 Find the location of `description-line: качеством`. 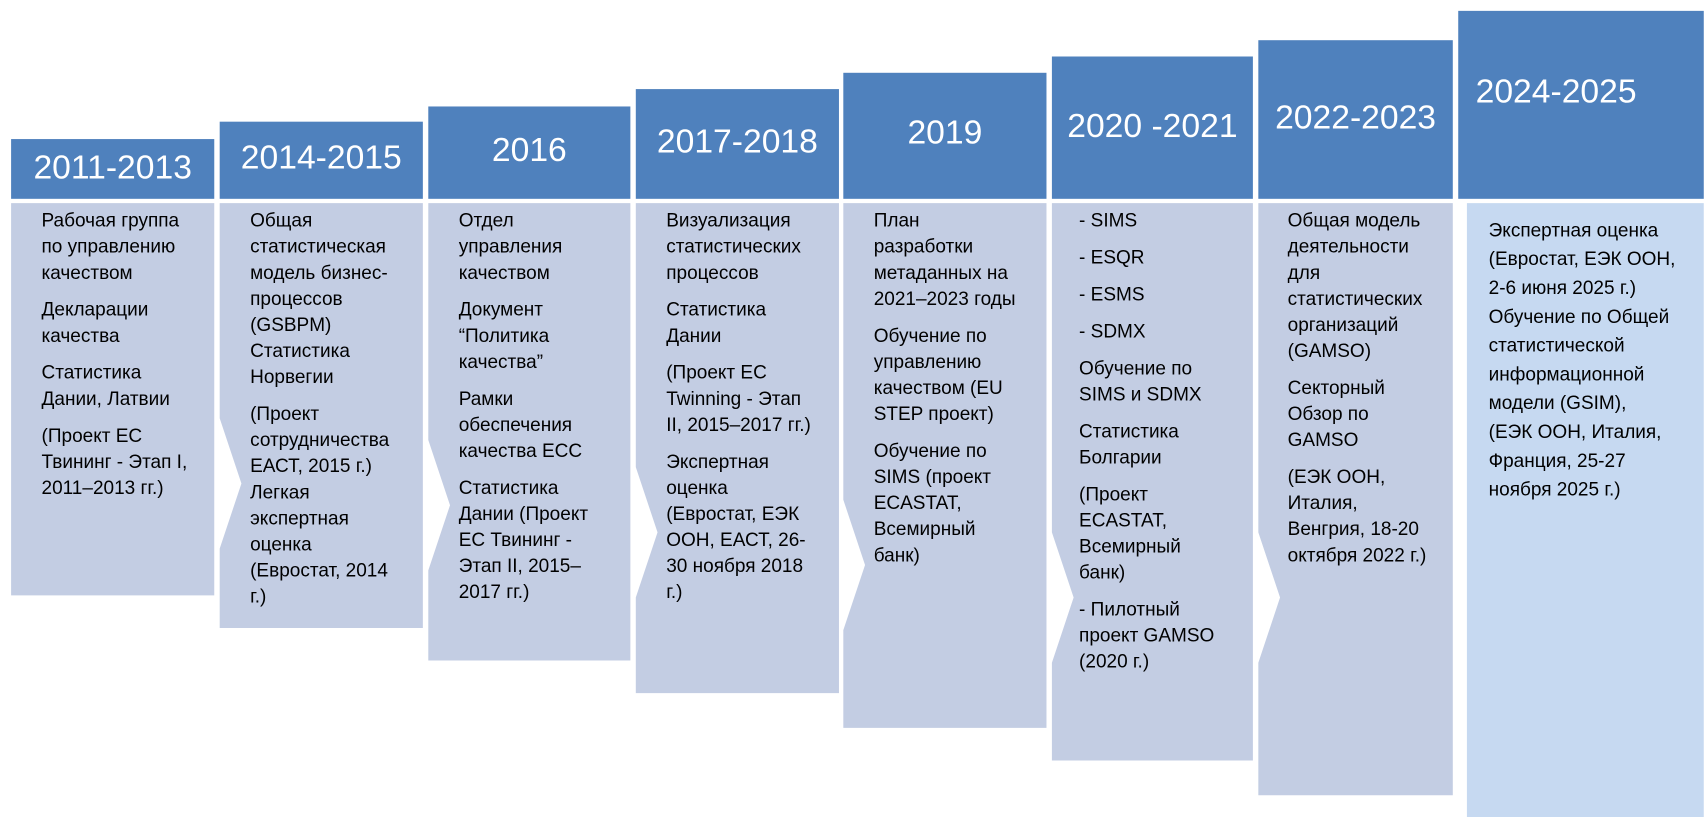

description-line: качеством is located at coordinates (504, 273).